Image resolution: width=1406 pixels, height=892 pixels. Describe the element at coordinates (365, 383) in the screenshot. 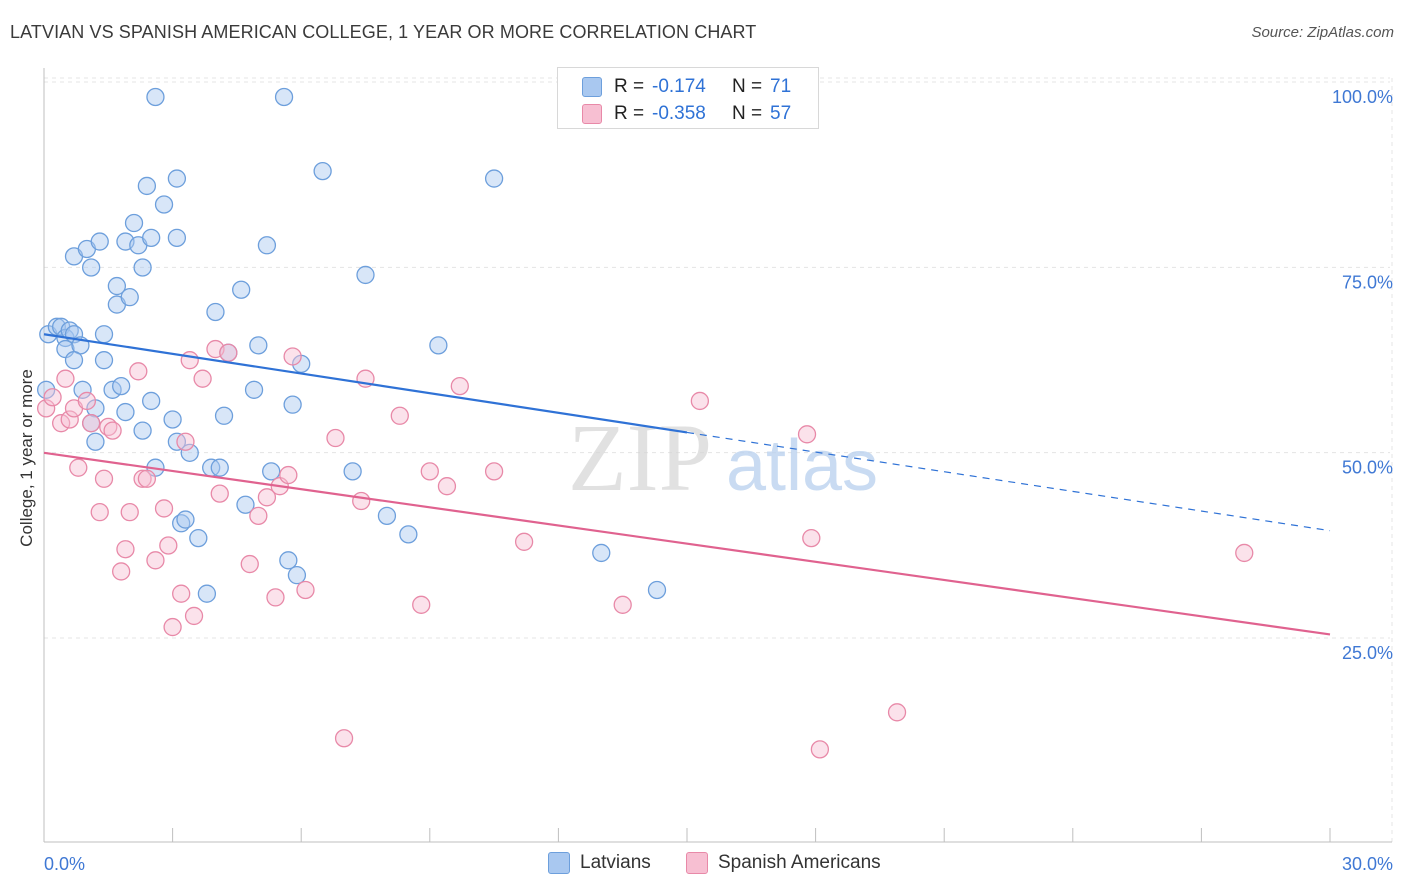

I see `latvian-trendline` at that location.